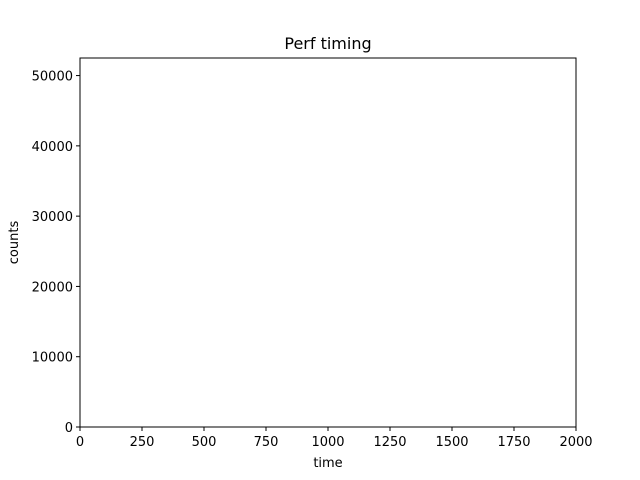 The image size is (640, 480). Describe the element at coordinates (52, 147) in the screenshot. I see `y-tick-label: 40000` at that location.